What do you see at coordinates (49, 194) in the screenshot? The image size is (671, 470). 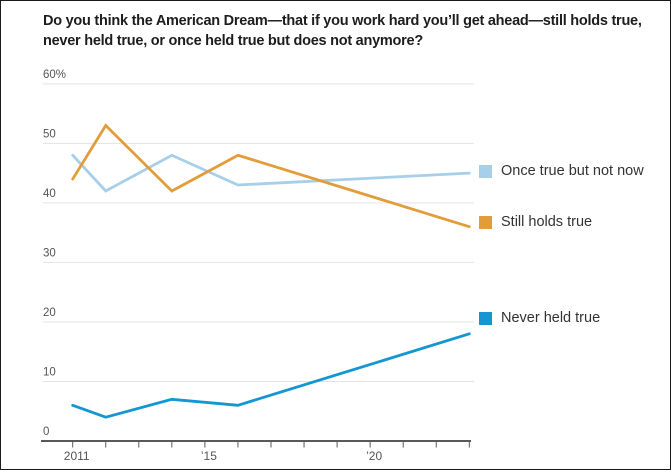 I see `y-tick-label: 40` at bounding box center [49, 194].